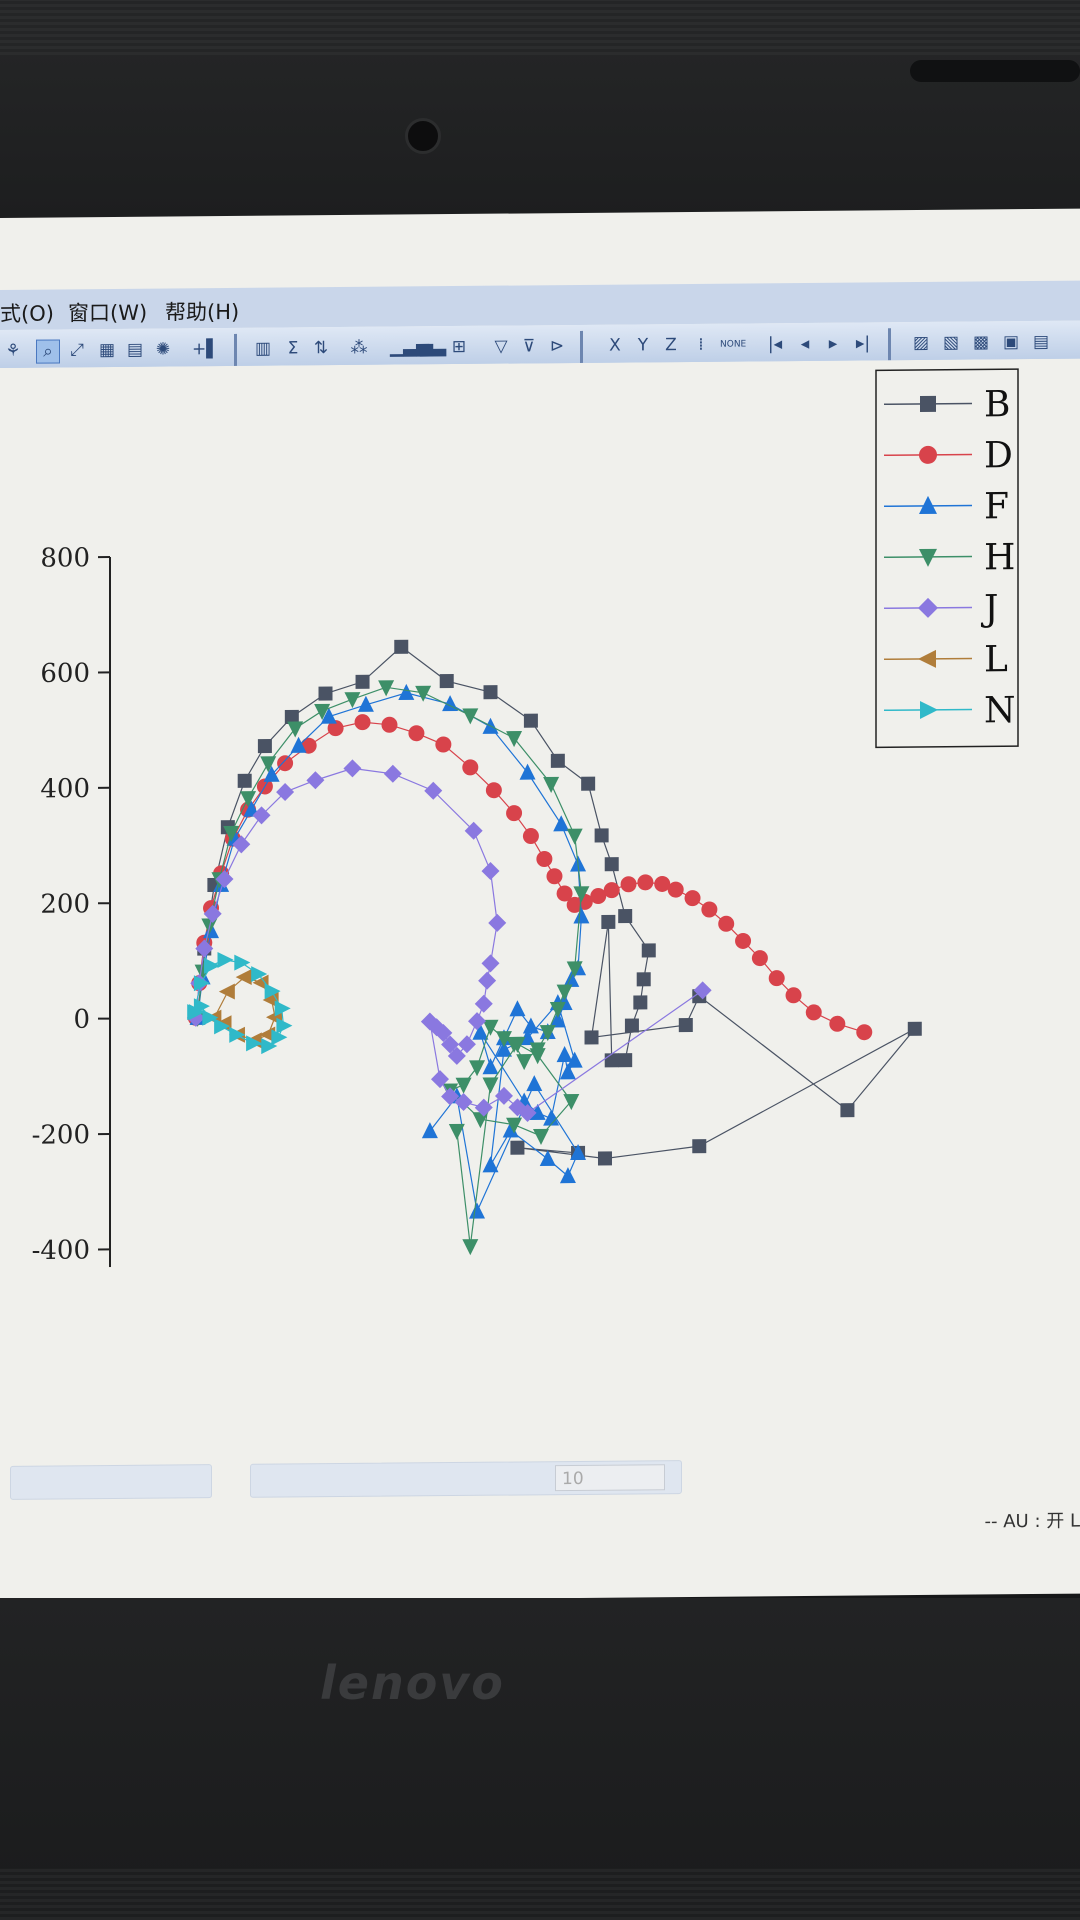 The width and height of the screenshot is (1080, 1920). Describe the element at coordinates (581, 346) in the screenshot. I see `toolbar-separator` at that location.